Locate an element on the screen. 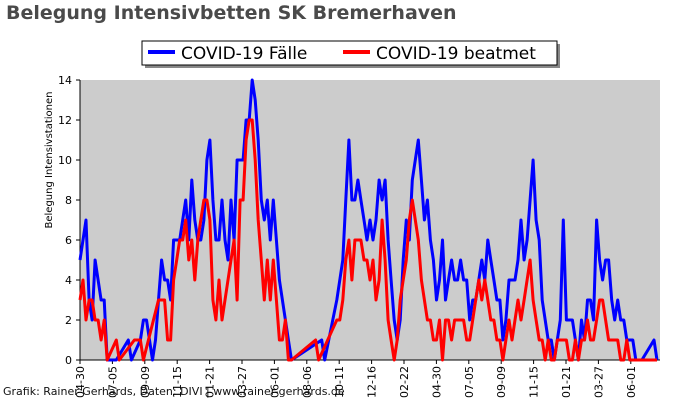  y-tick-label: 8 is located at coordinates (68, 200).